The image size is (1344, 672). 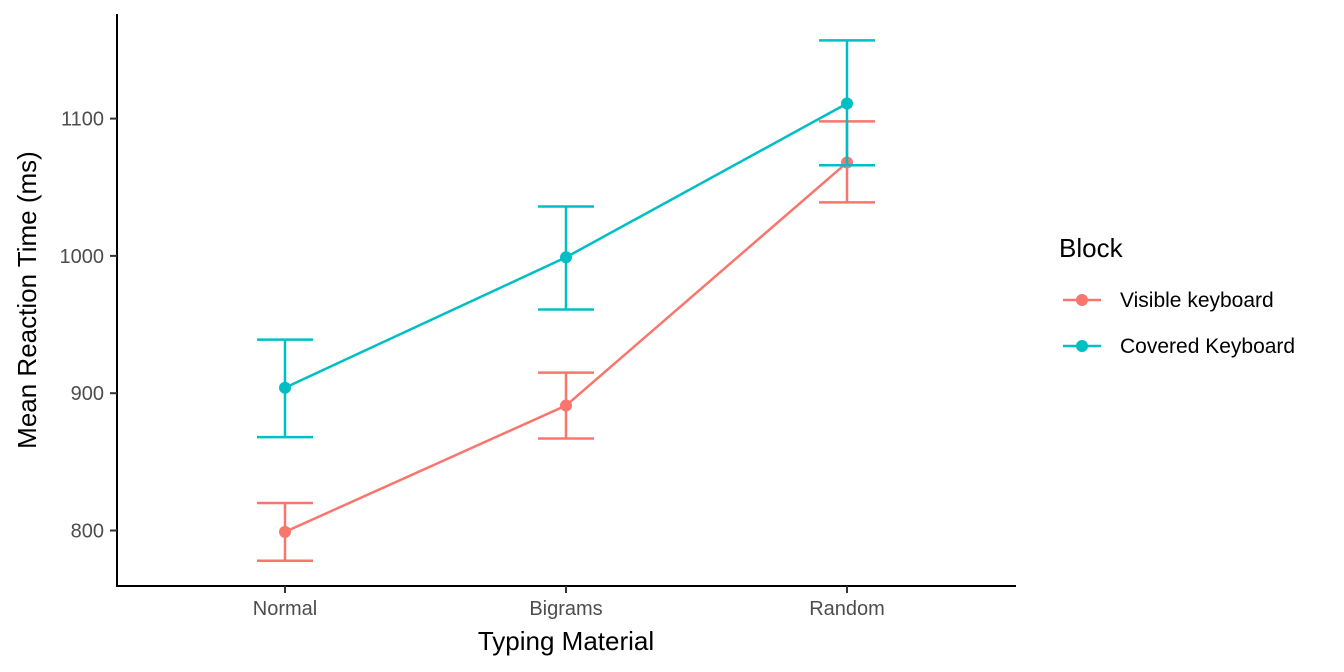 I want to click on x-tick-label-bigrams: Bigrams, so click(x=565, y=609).